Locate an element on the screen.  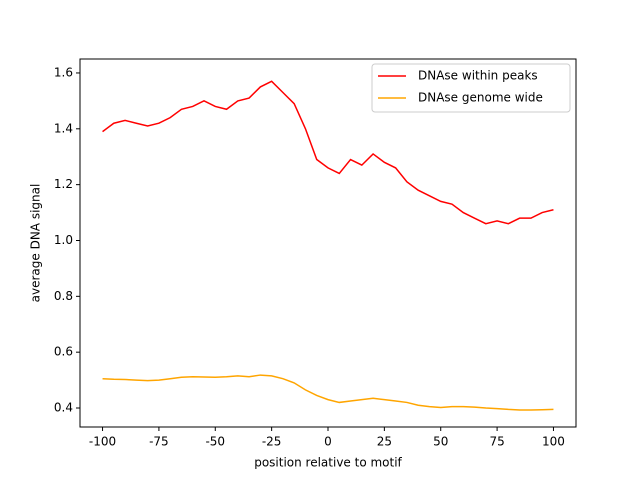
x-tick-label: 75 is located at coordinates (496, 442).